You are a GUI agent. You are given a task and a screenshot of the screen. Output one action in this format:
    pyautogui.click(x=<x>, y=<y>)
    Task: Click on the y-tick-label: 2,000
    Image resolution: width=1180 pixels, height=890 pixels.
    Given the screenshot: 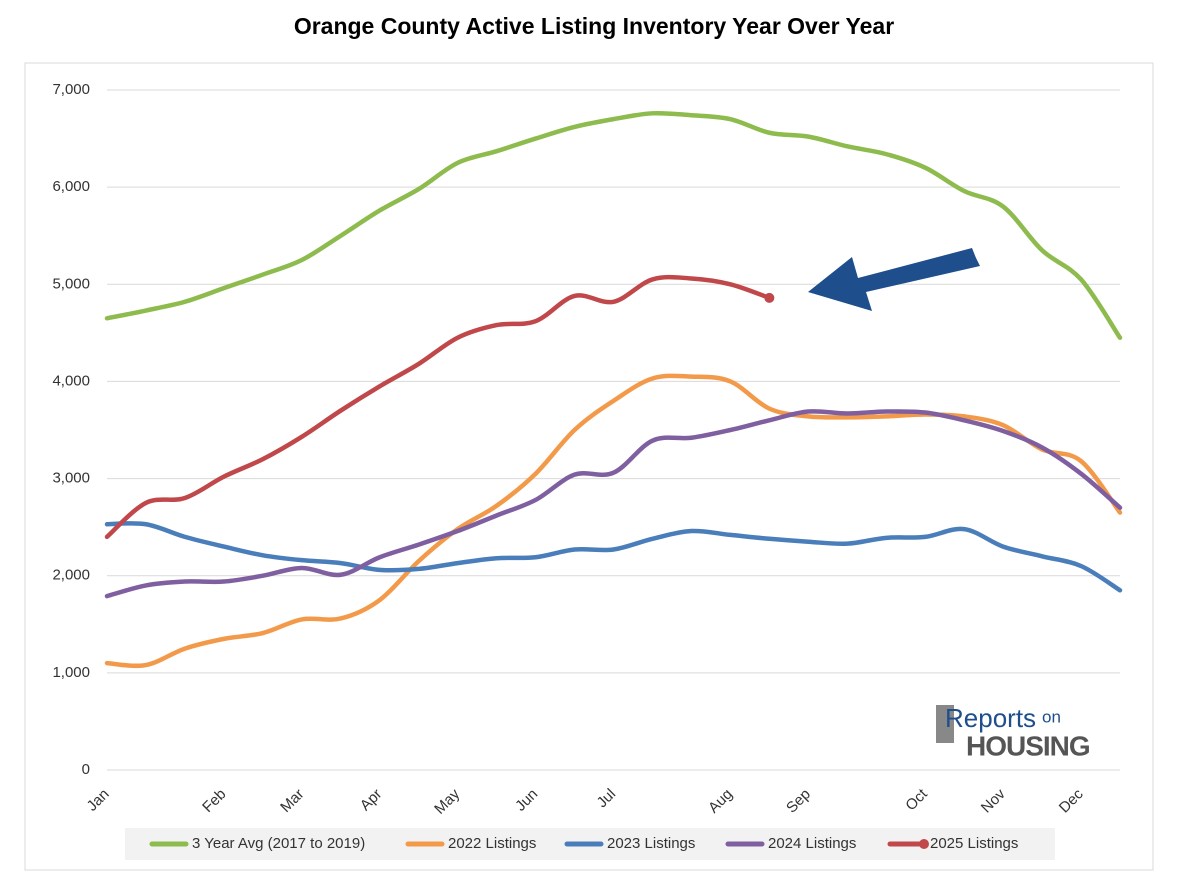 What is the action you would take?
    pyautogui.click(x=71, y=575)
    